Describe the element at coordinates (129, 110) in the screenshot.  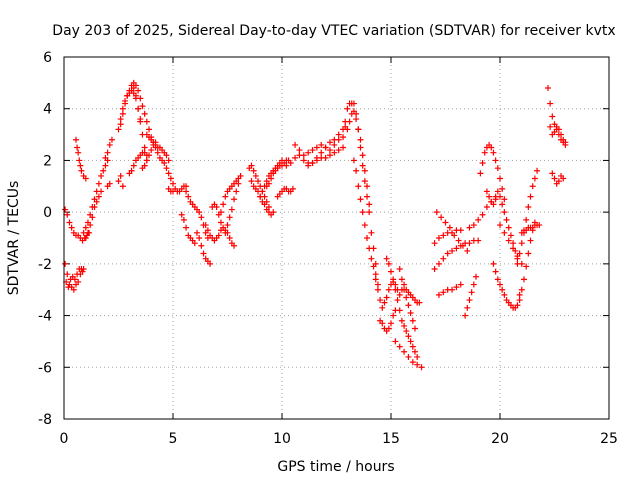
I see `series-seg-g` at that location.